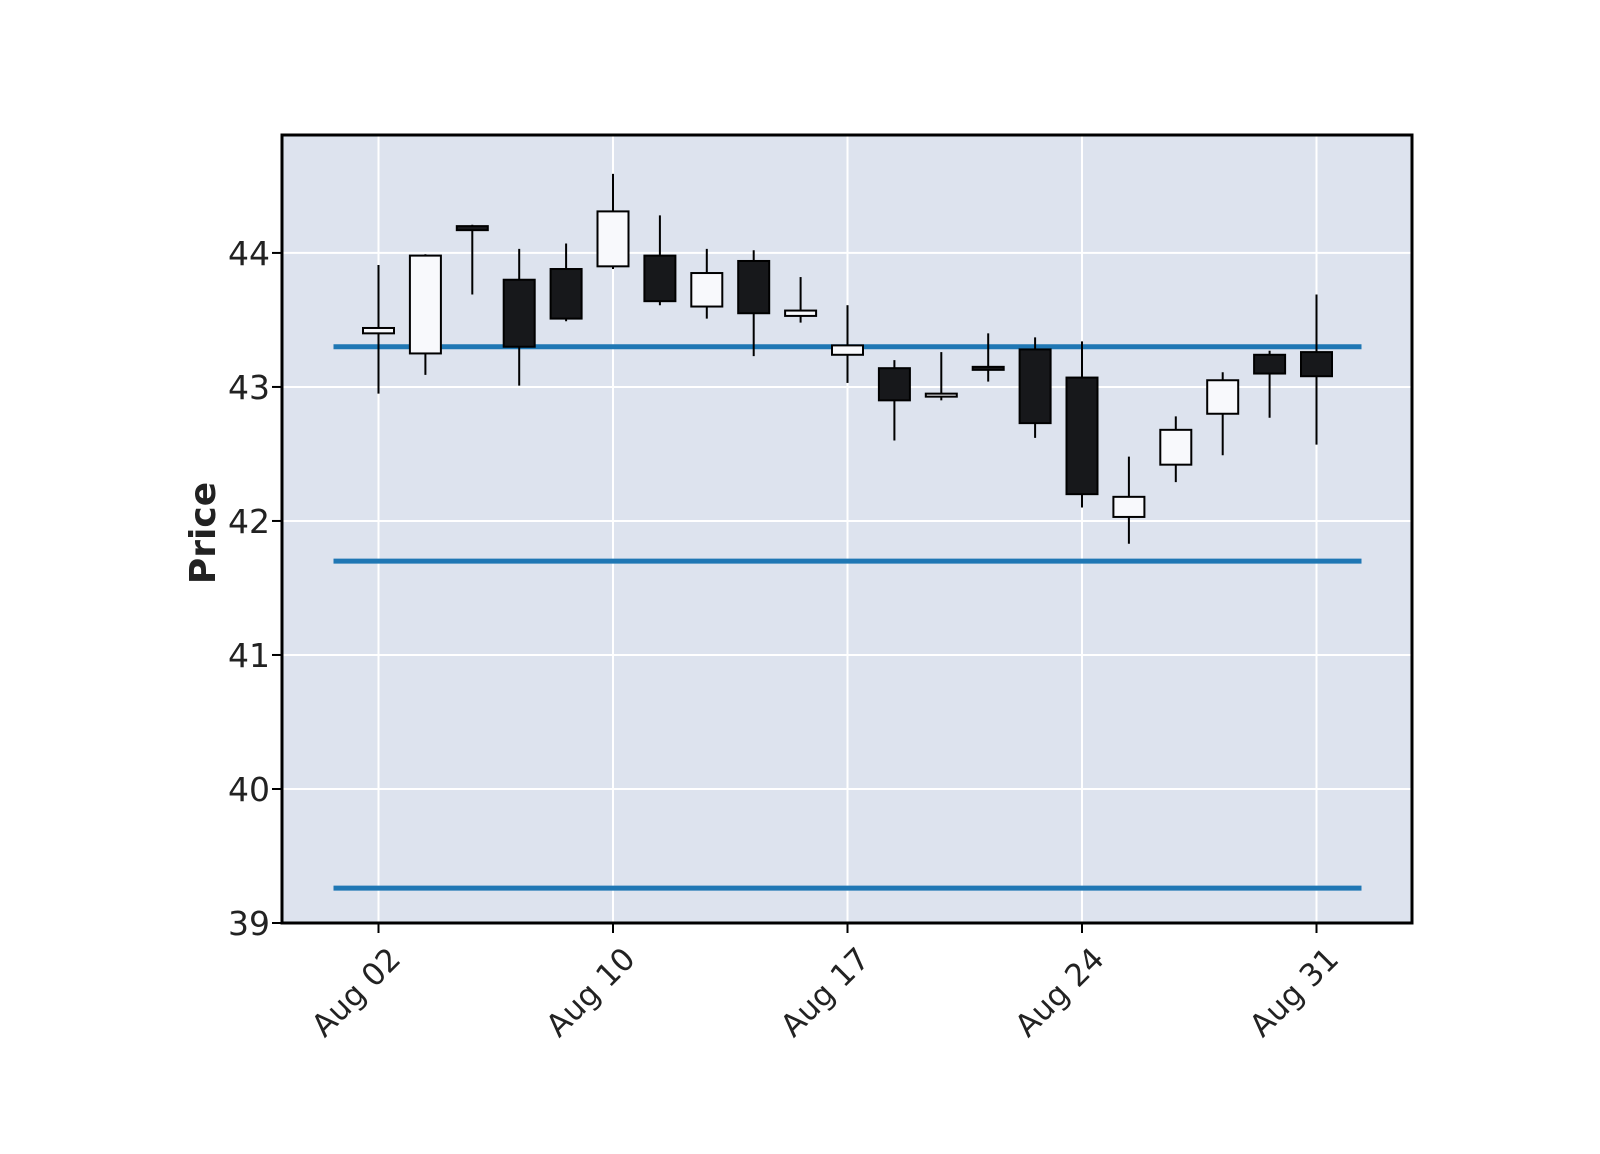  What do you see at coordinates (825, 992) in the screenshot?
I see `x-tick-label: Aug 17` at bounding box center [825, 992].